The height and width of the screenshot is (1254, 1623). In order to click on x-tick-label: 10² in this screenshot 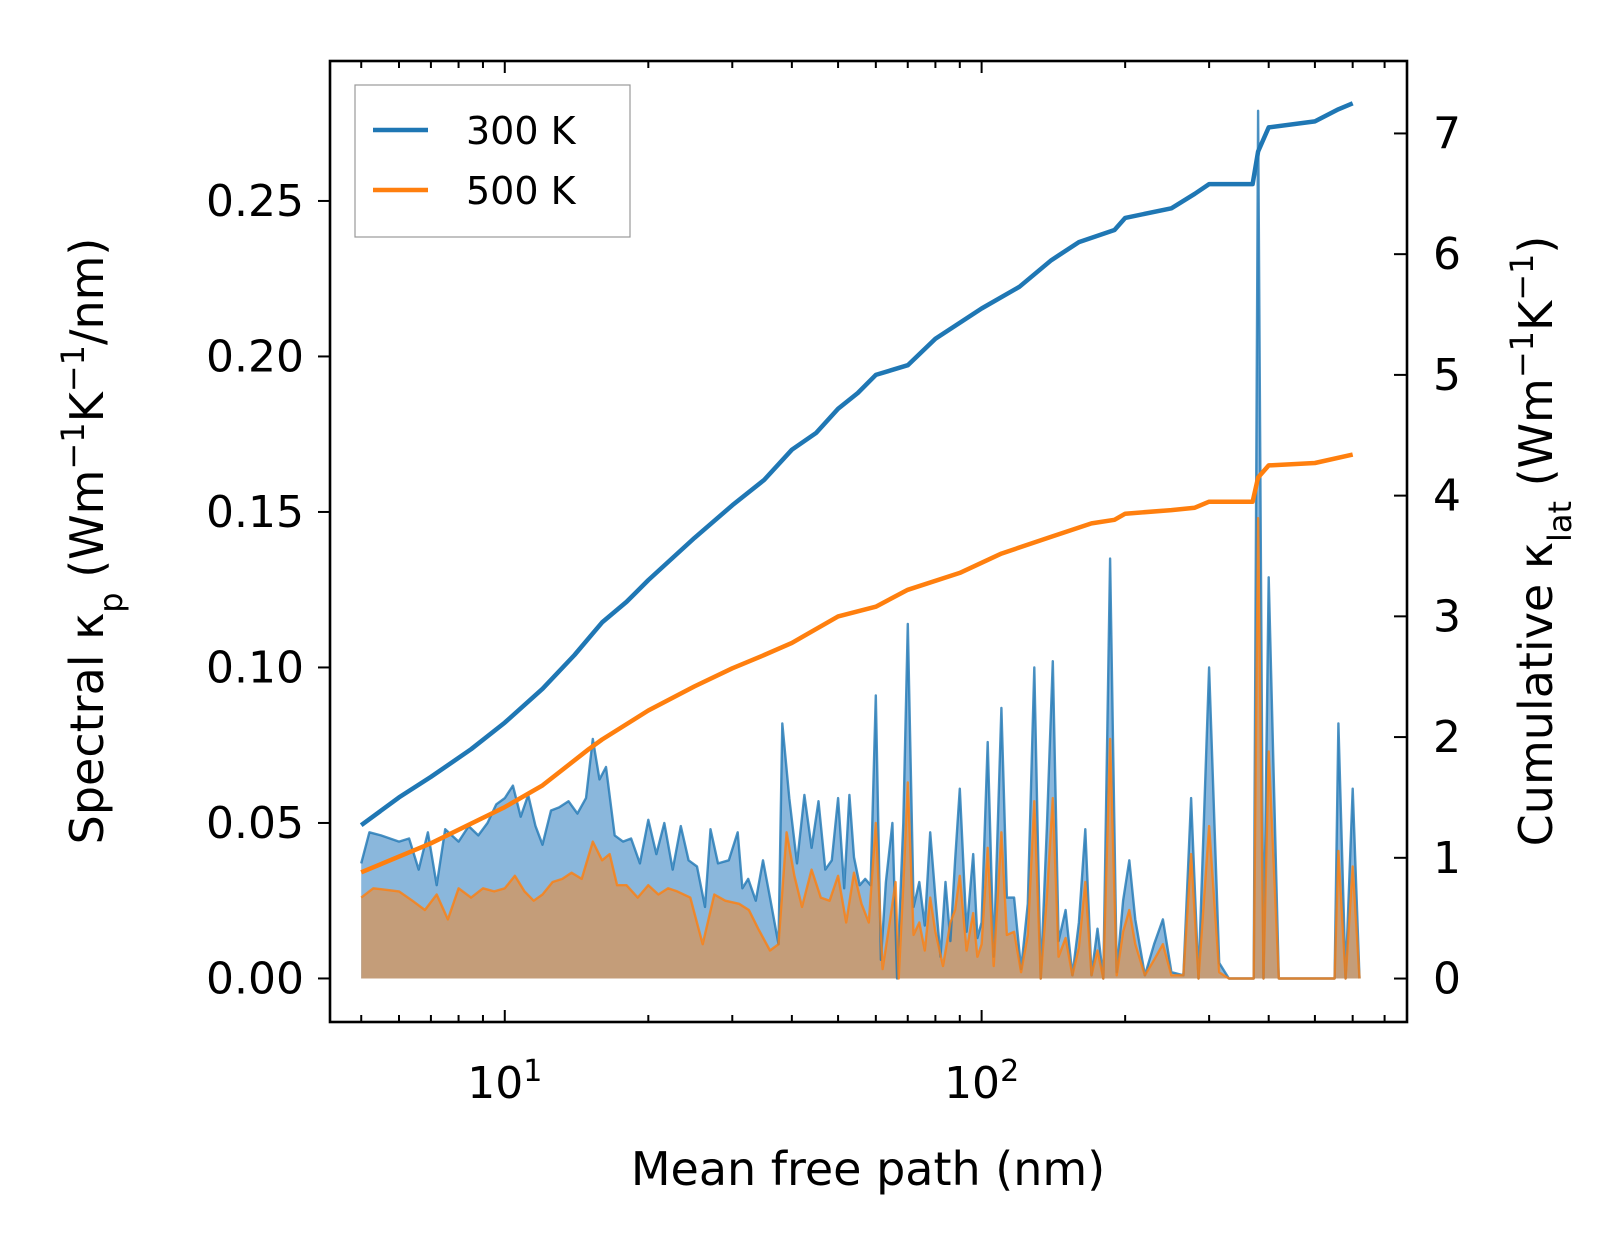, I will do `click(981, 1082)`.